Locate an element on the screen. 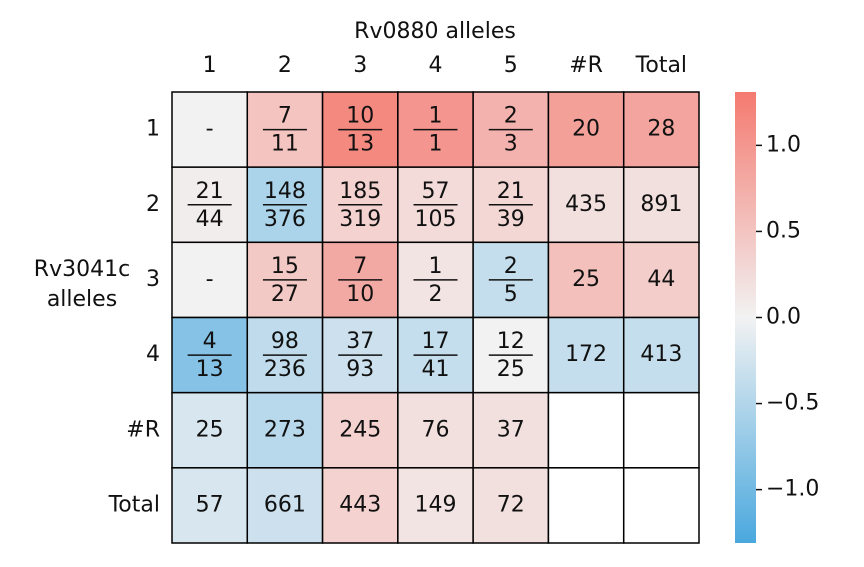 This screenshot has width=864, height=567. cell-numerator: 15 is located at coordinates (285, 266).